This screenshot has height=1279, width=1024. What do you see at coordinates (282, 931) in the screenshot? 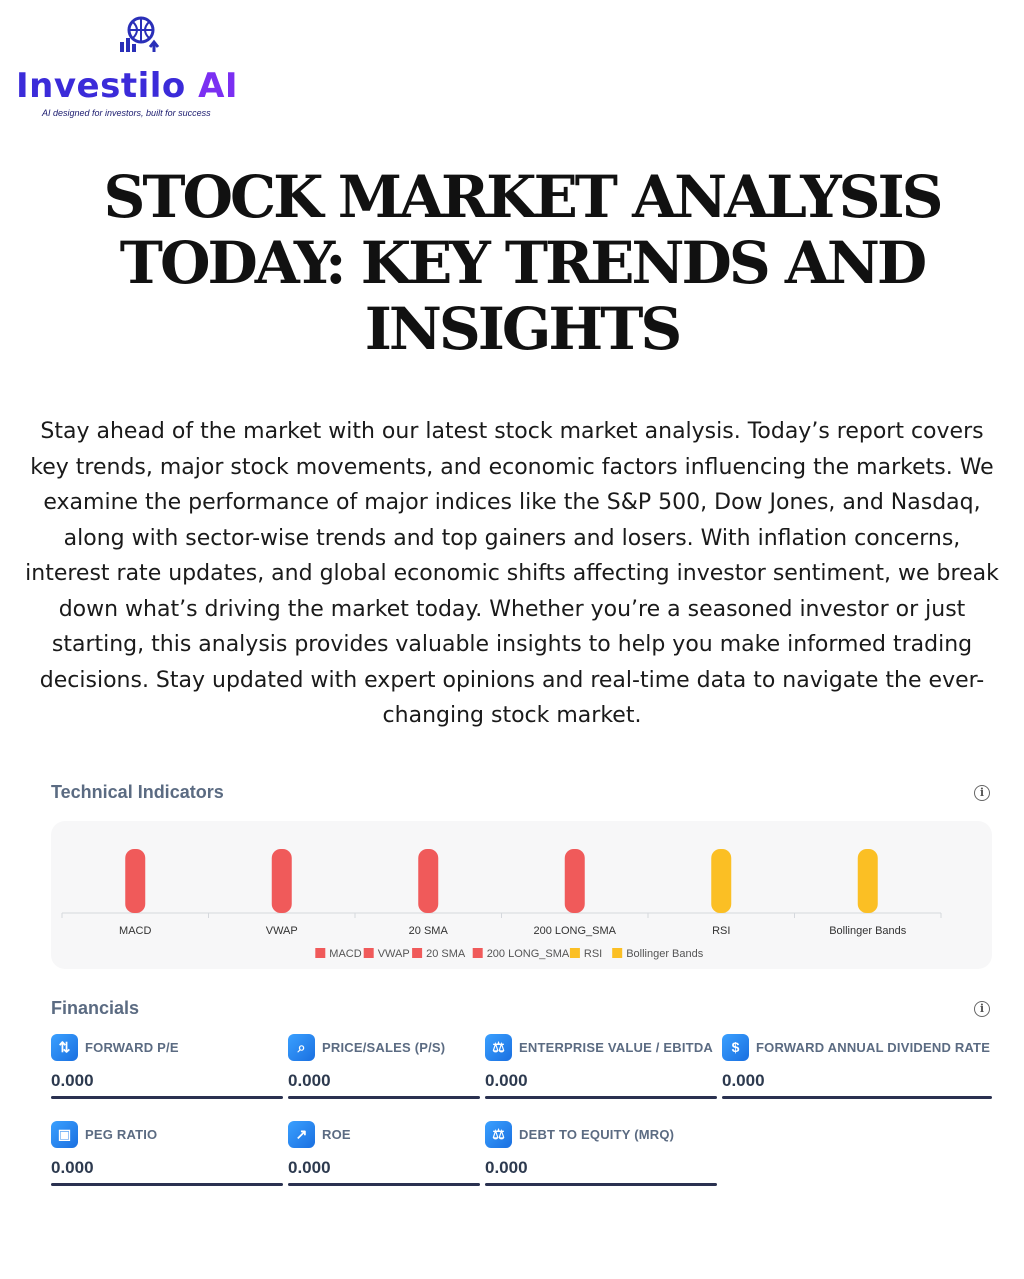
I see `x-tick-label: VWAP` at bounding box center [282, 931].